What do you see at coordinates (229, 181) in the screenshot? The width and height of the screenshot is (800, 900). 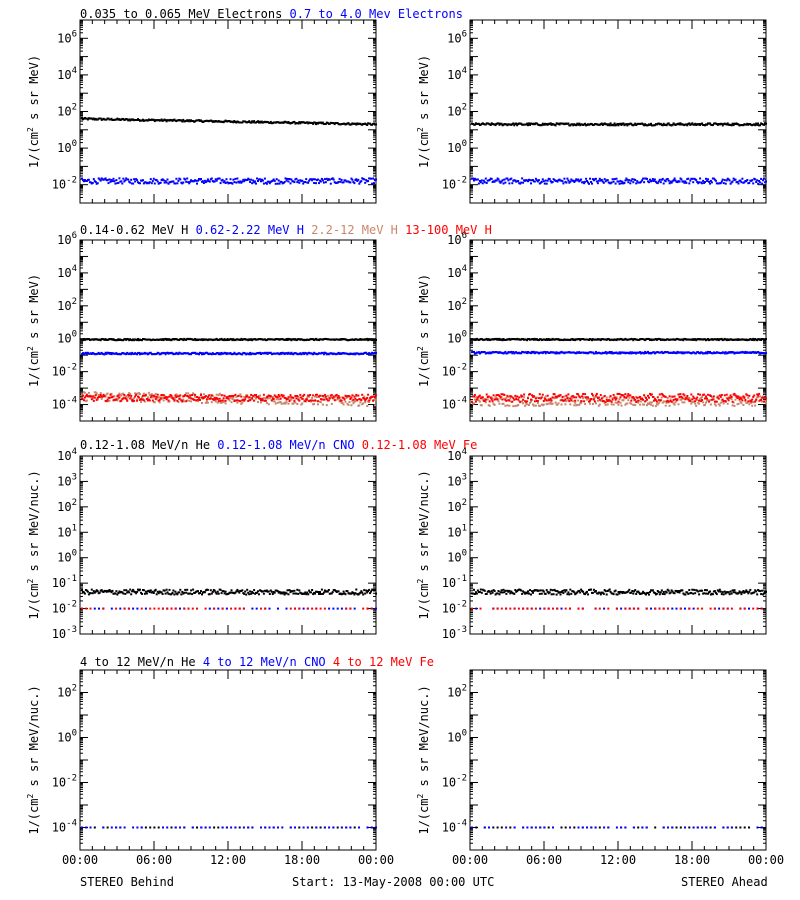 I see `series-0-7-to-4-0-mev-electrons` at bounding box center [229, 181].